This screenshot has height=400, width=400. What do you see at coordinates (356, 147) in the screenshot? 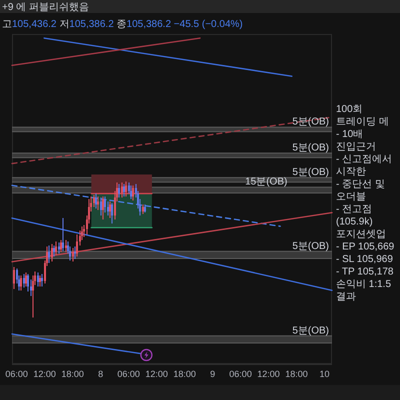
I see `annotation: 진입근거` at bounding box center [356, 147].